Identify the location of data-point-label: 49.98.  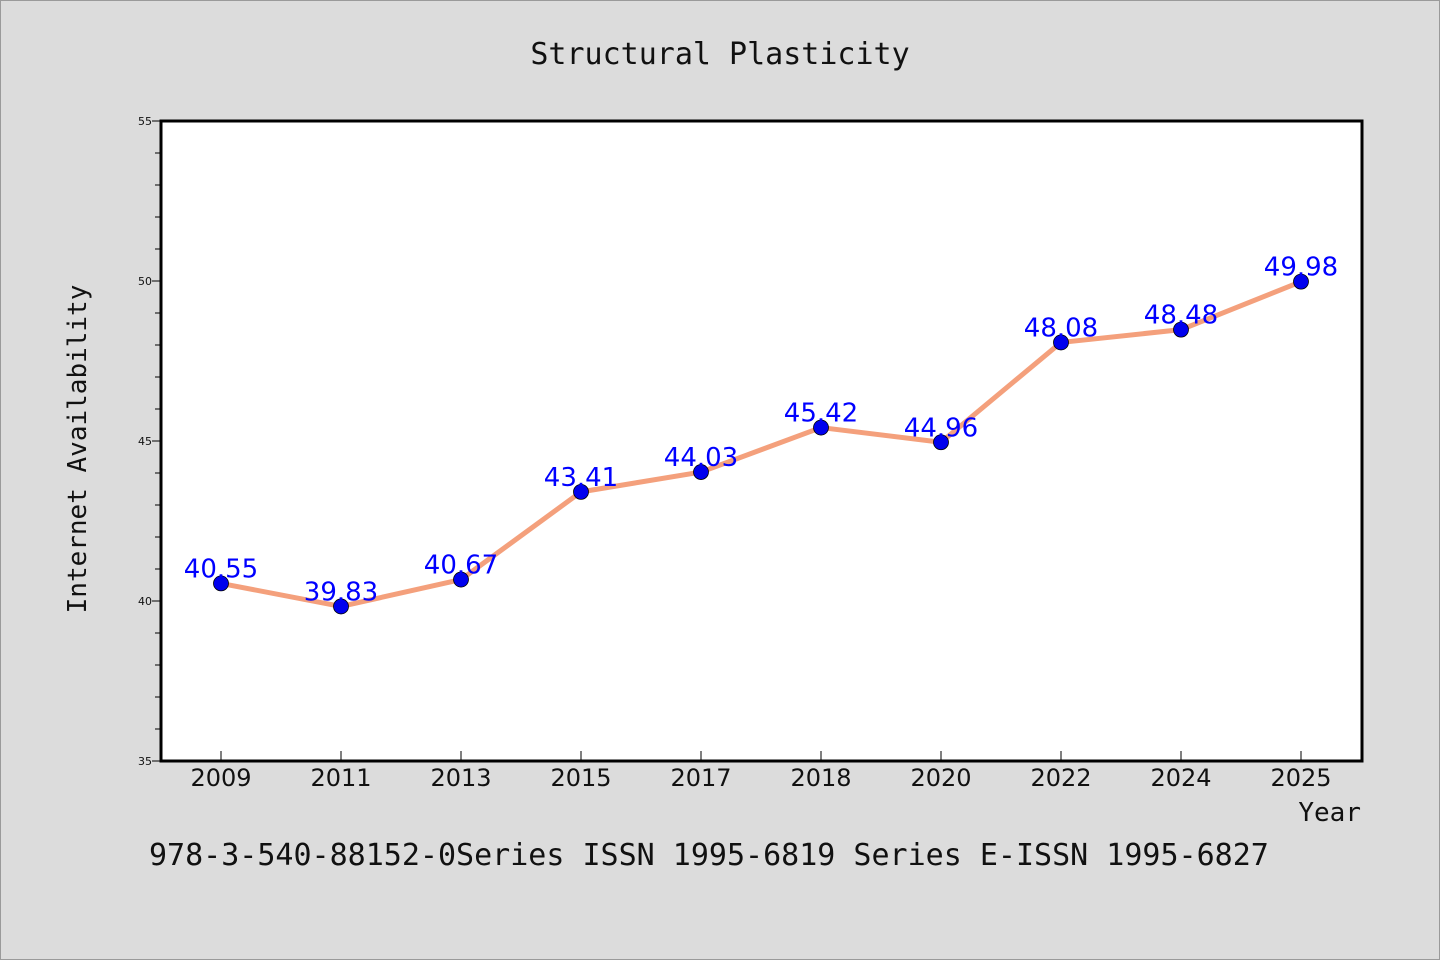
(1301, 268).